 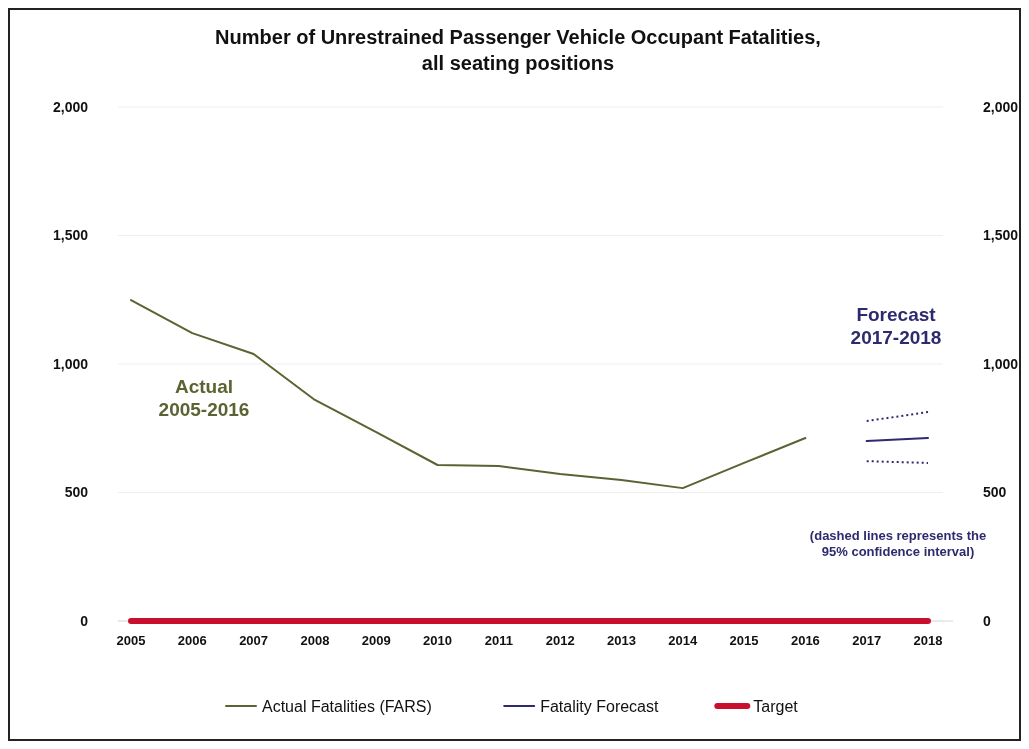 What do you see at coordinates (867, 640) in the screenshot?
I see `x-tick-label: 2017` at bounding box center [867, 640].